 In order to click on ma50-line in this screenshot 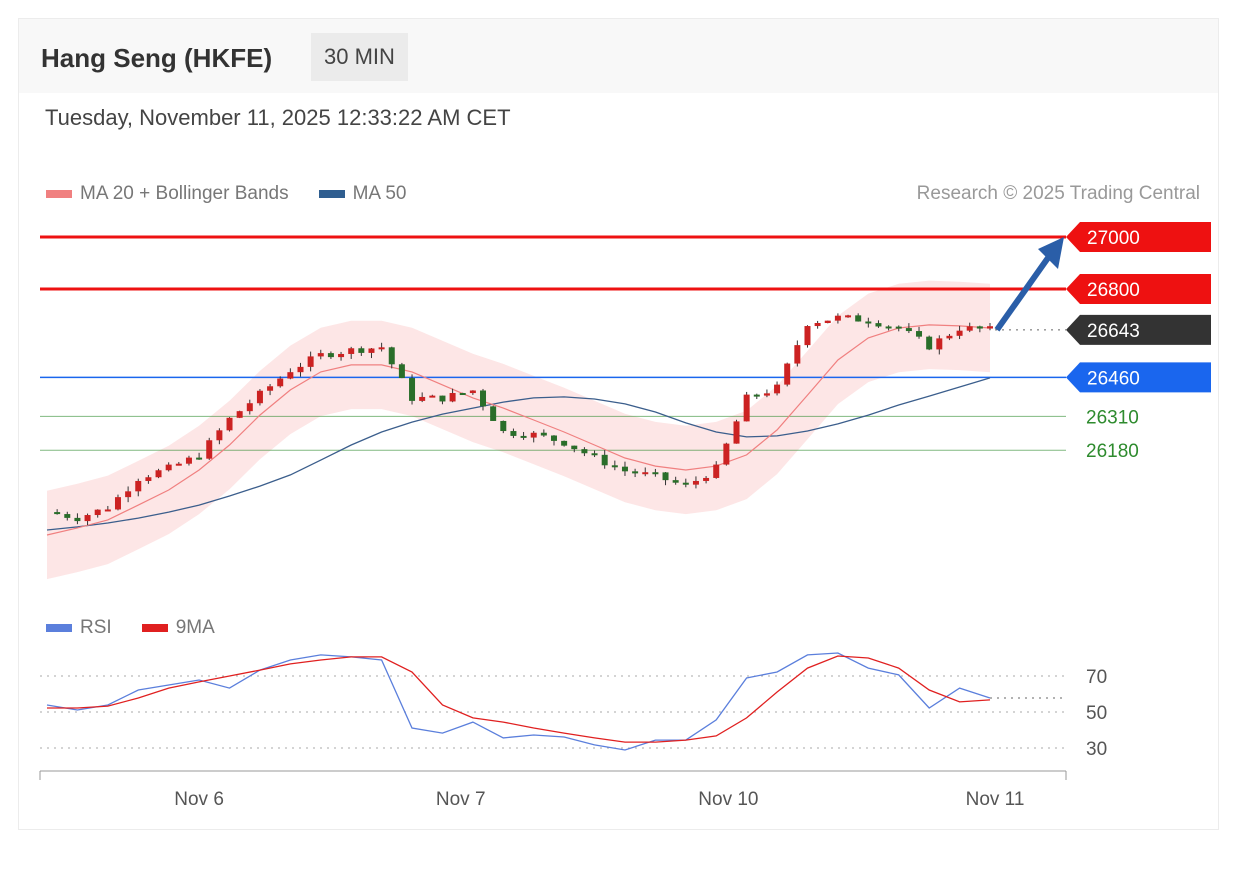, I will do `click(518, 454)`.